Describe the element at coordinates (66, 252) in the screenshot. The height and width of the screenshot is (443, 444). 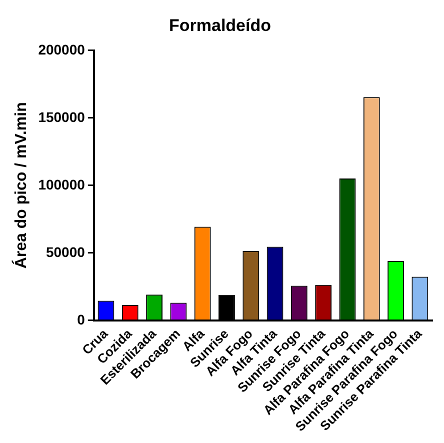
I see `y-tick-label: 50000` at that location.